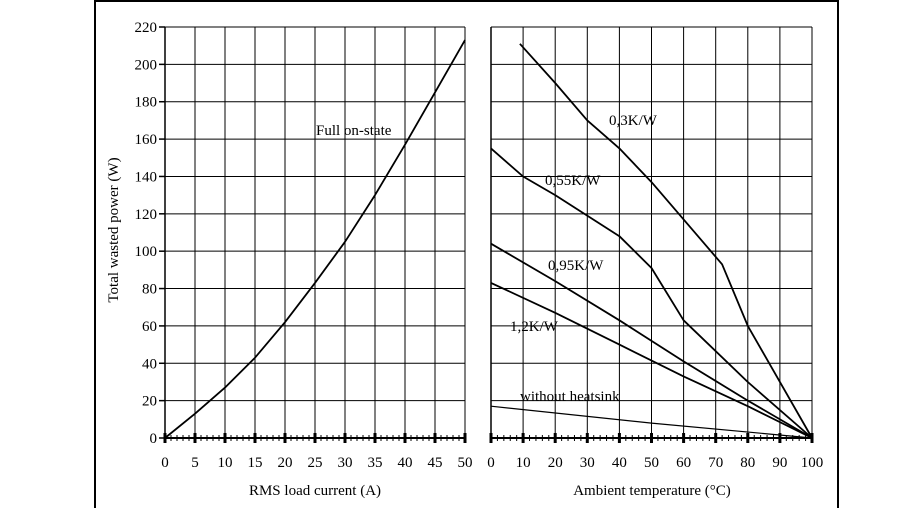  I want to click on right-x-tick-label: 80, so click(747, 463).